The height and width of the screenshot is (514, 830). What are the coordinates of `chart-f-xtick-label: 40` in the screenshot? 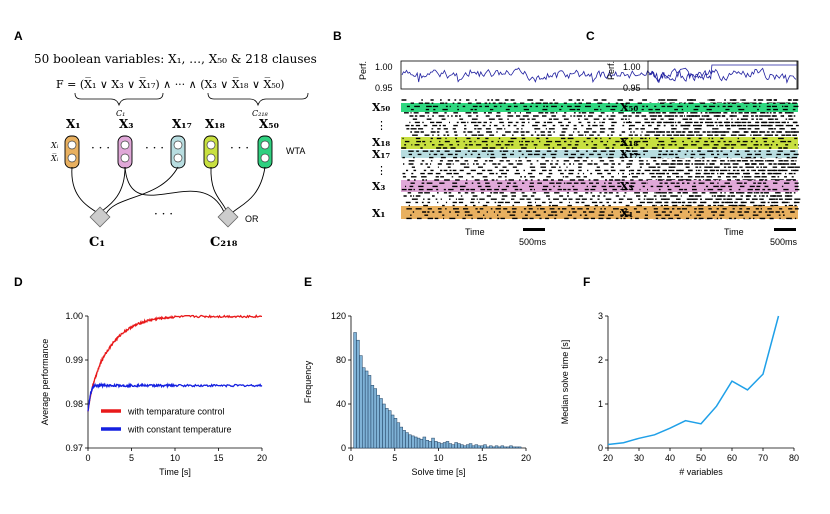 It's located at (670, 458).